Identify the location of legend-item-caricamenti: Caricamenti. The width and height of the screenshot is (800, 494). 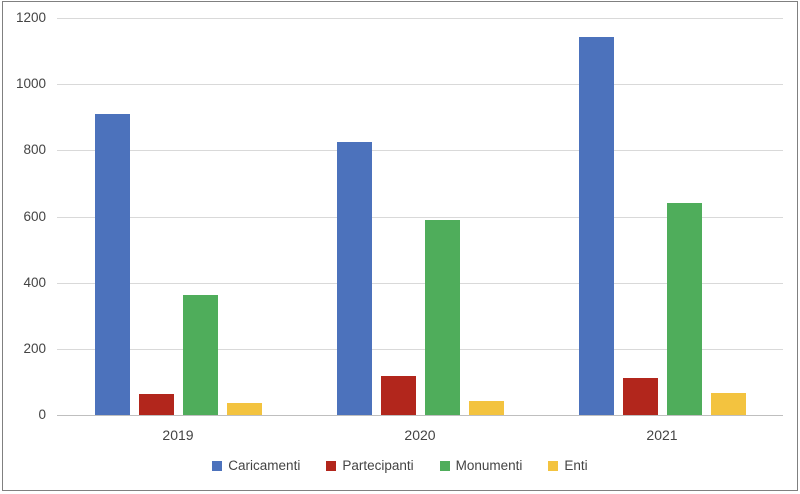
(256, 465).